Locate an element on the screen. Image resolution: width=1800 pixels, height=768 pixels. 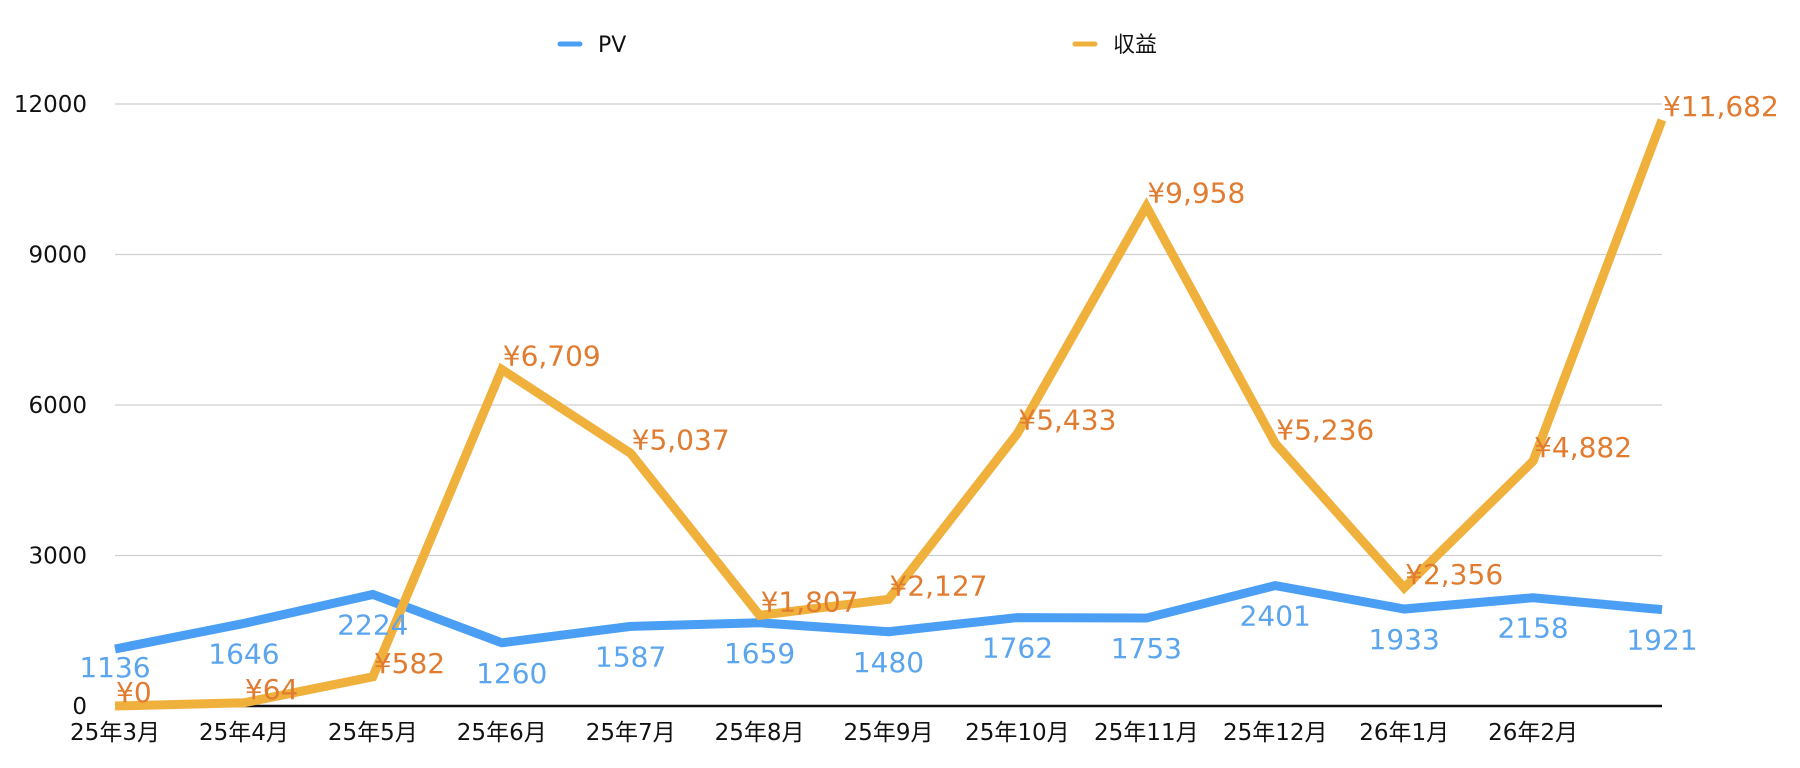
revenue-data-label: ¥64 is located at coordinates (271, 689).